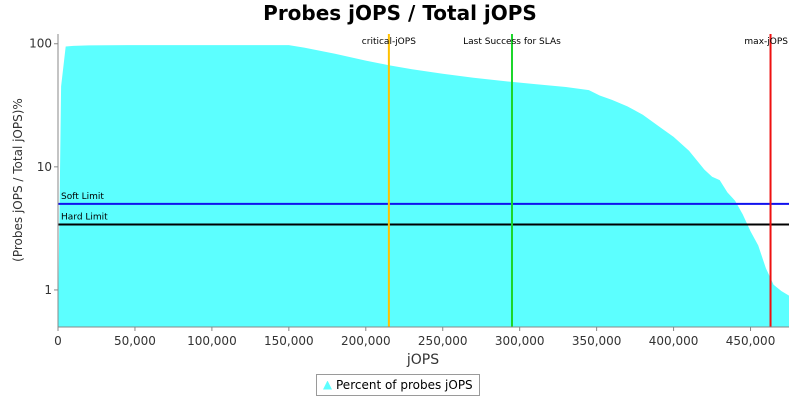 This screenshot has height=400, width=800. What do you see at coordinates (422, 360) in the screenshot?
I see `x-axis-label: jOPS` at bounding box center [422, 360].